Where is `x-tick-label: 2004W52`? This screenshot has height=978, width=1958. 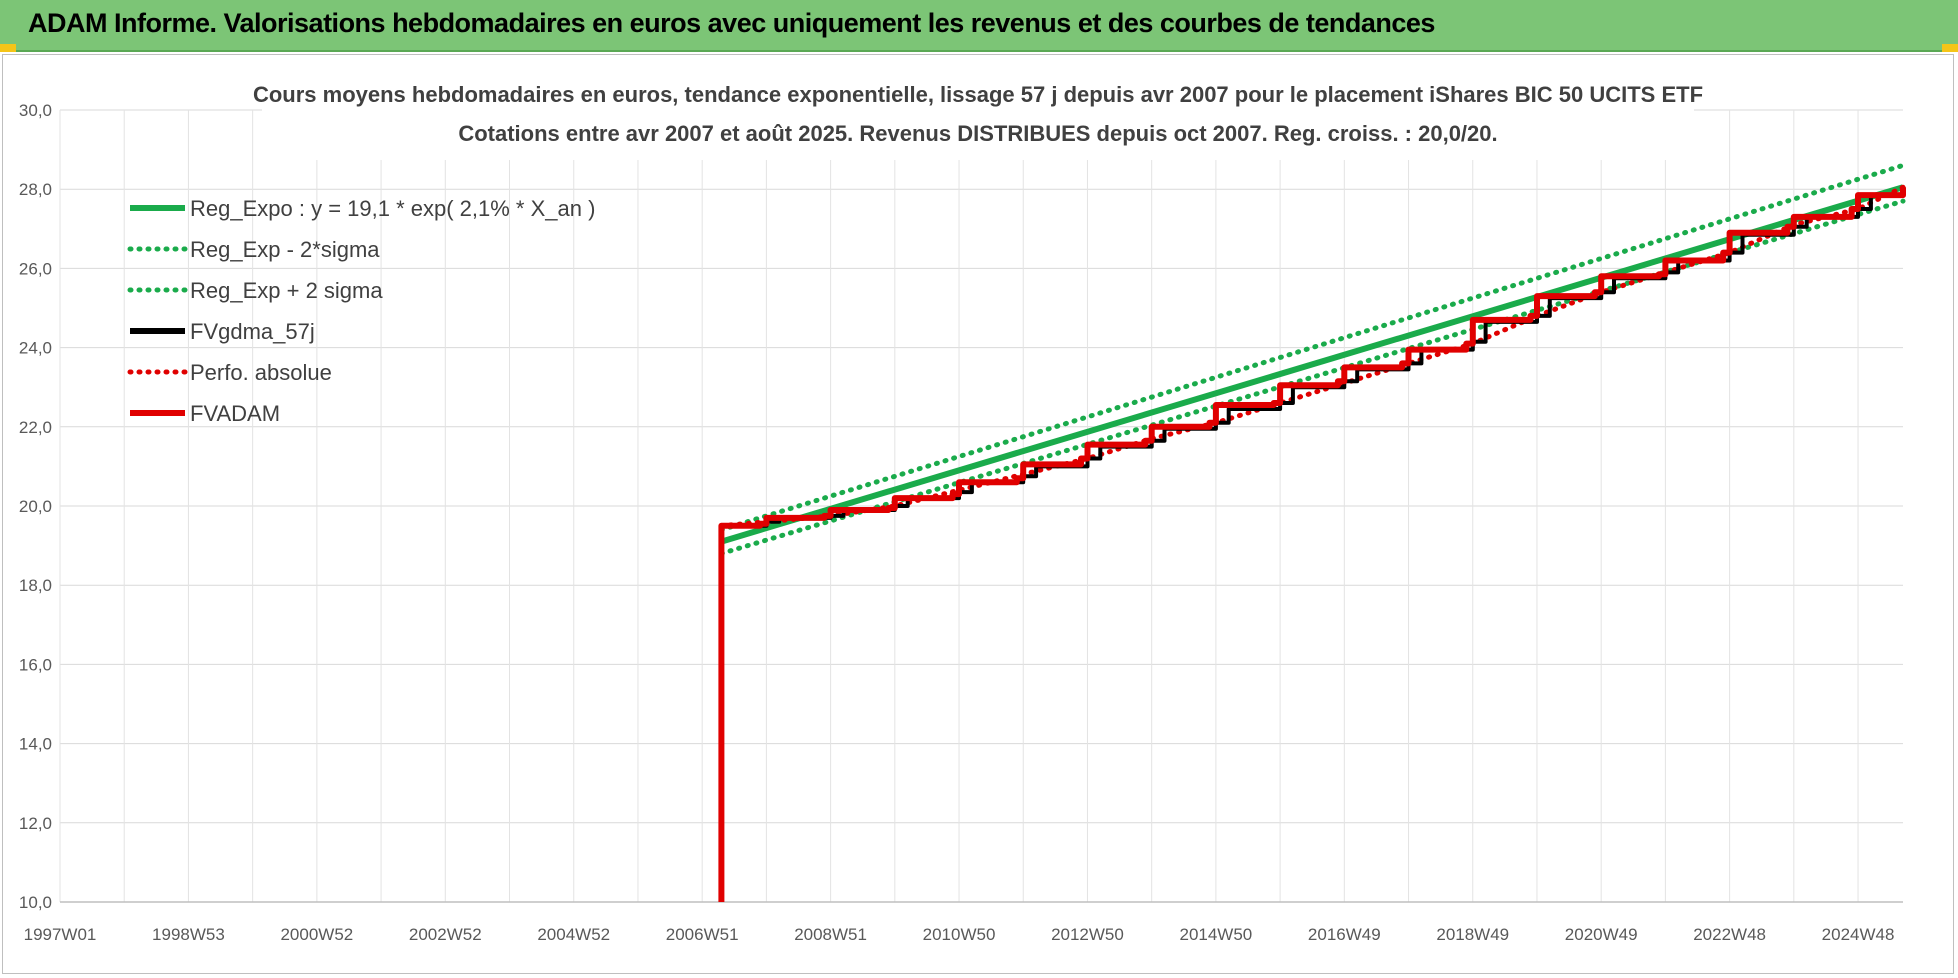
x-tick-label: 2004W52 is located at coordinates (573, 934).